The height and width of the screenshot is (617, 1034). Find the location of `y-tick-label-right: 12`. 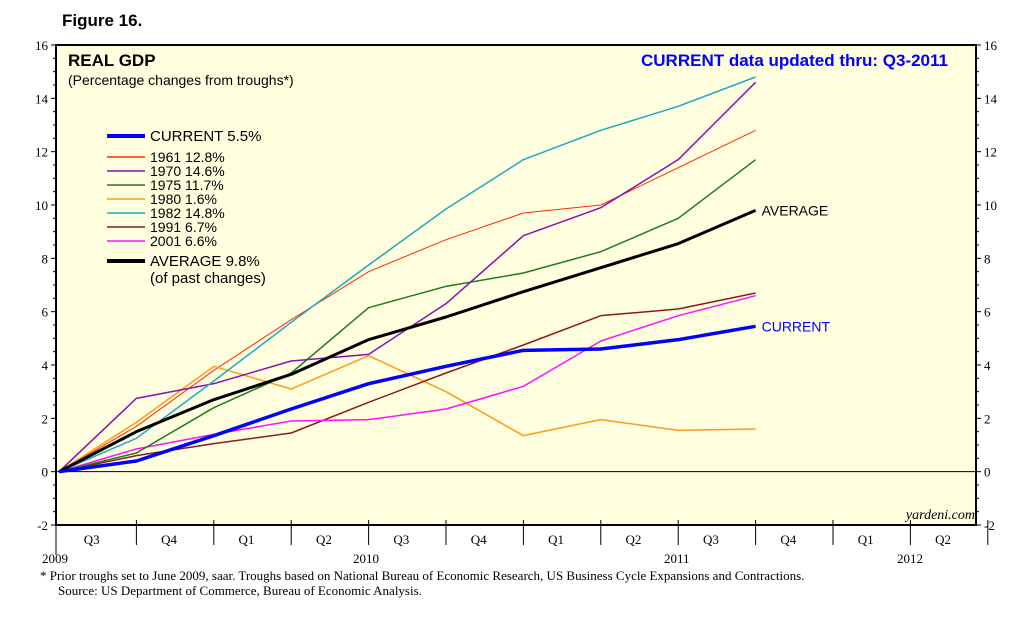

y-tick-label-right: 12 is located at coordinates (990, 152).